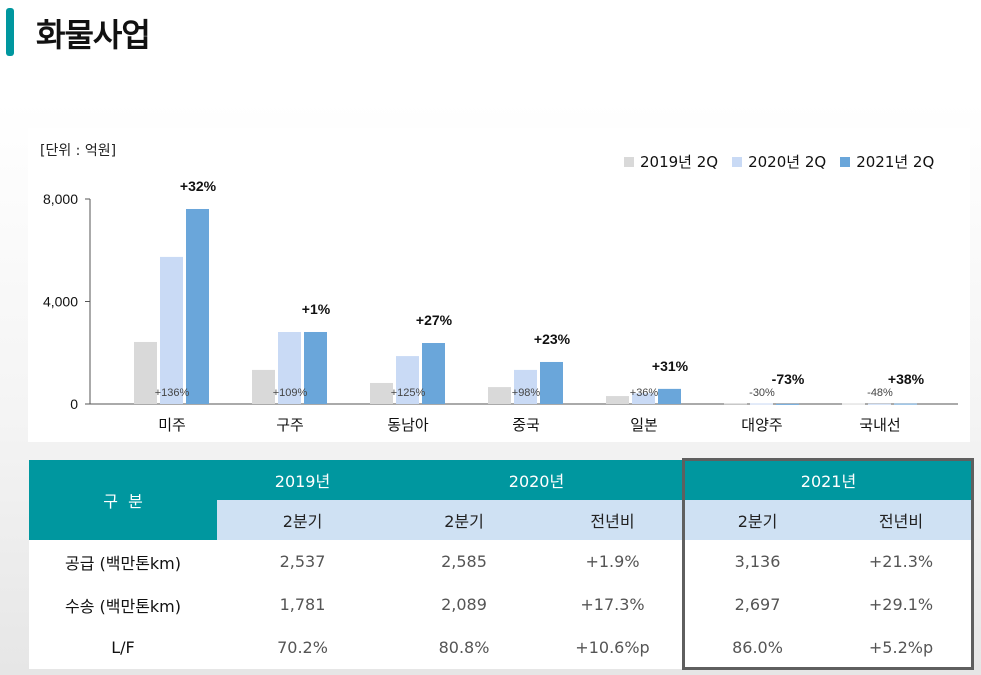 This screenshot has height=675, width=981. I want to click on cell: +29.1%, so click(901, 604).